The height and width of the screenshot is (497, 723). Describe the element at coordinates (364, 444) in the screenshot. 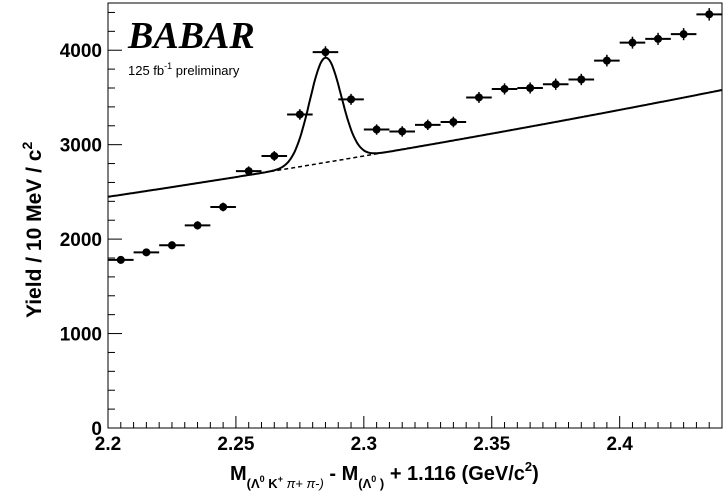

I see `x-tick-label: 2.3` at that location.